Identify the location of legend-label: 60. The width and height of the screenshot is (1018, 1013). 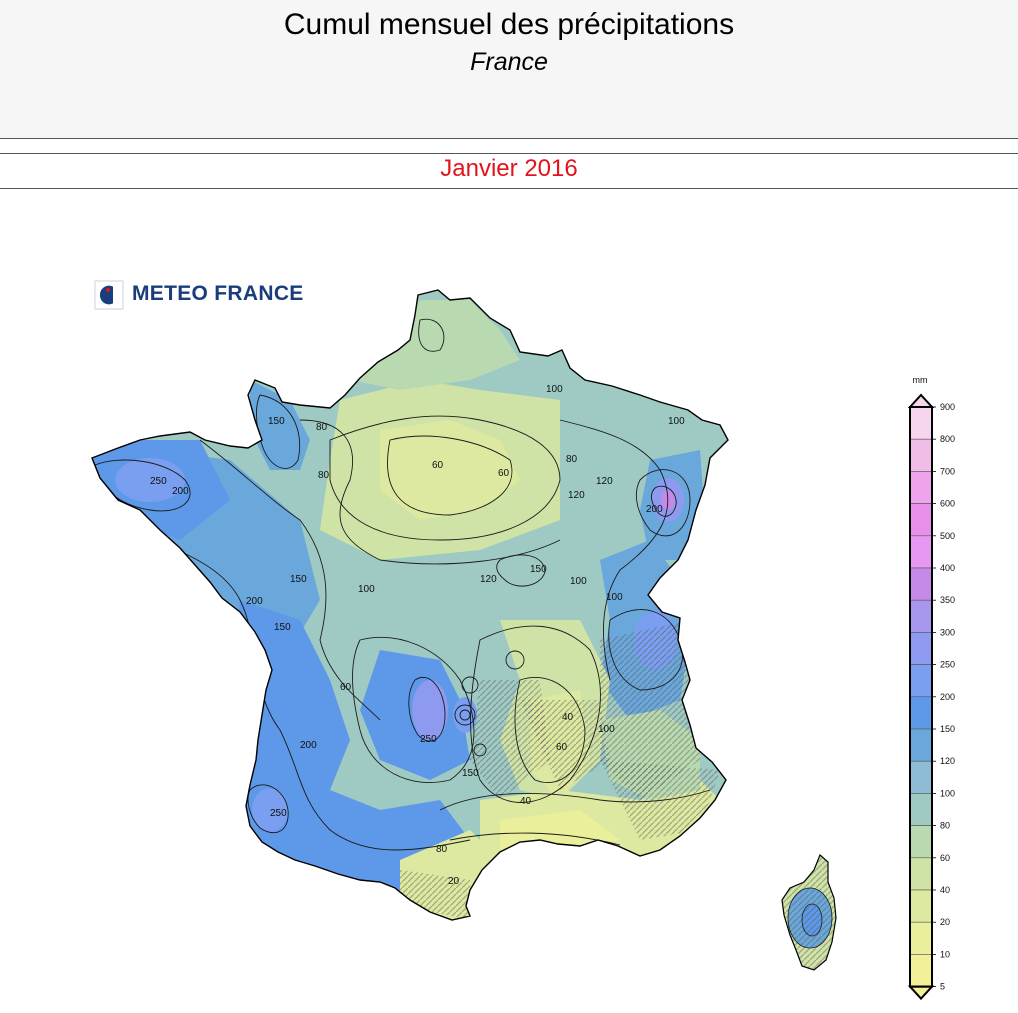
(945, 858).